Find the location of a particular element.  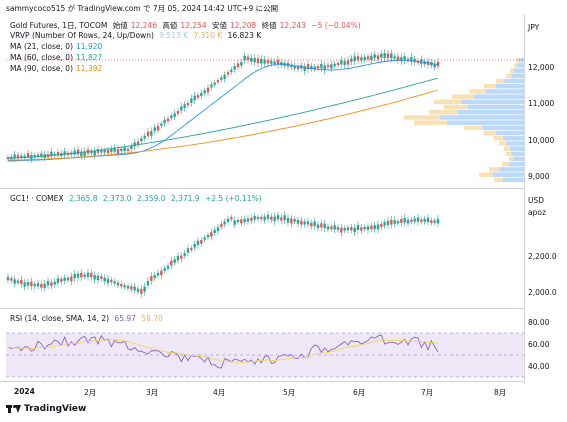

x-tick: 8月 is located at coordinates (500, 392).